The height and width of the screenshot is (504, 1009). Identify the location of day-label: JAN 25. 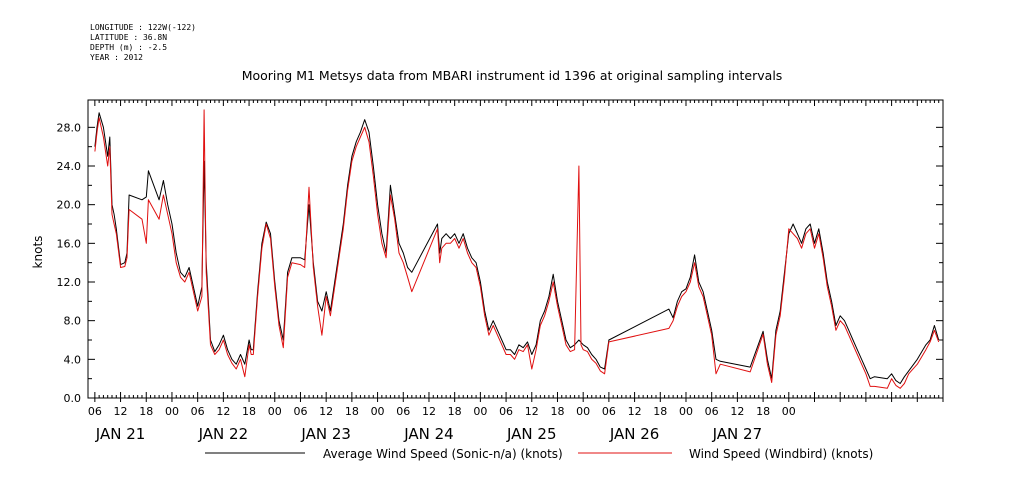
(531, 434).